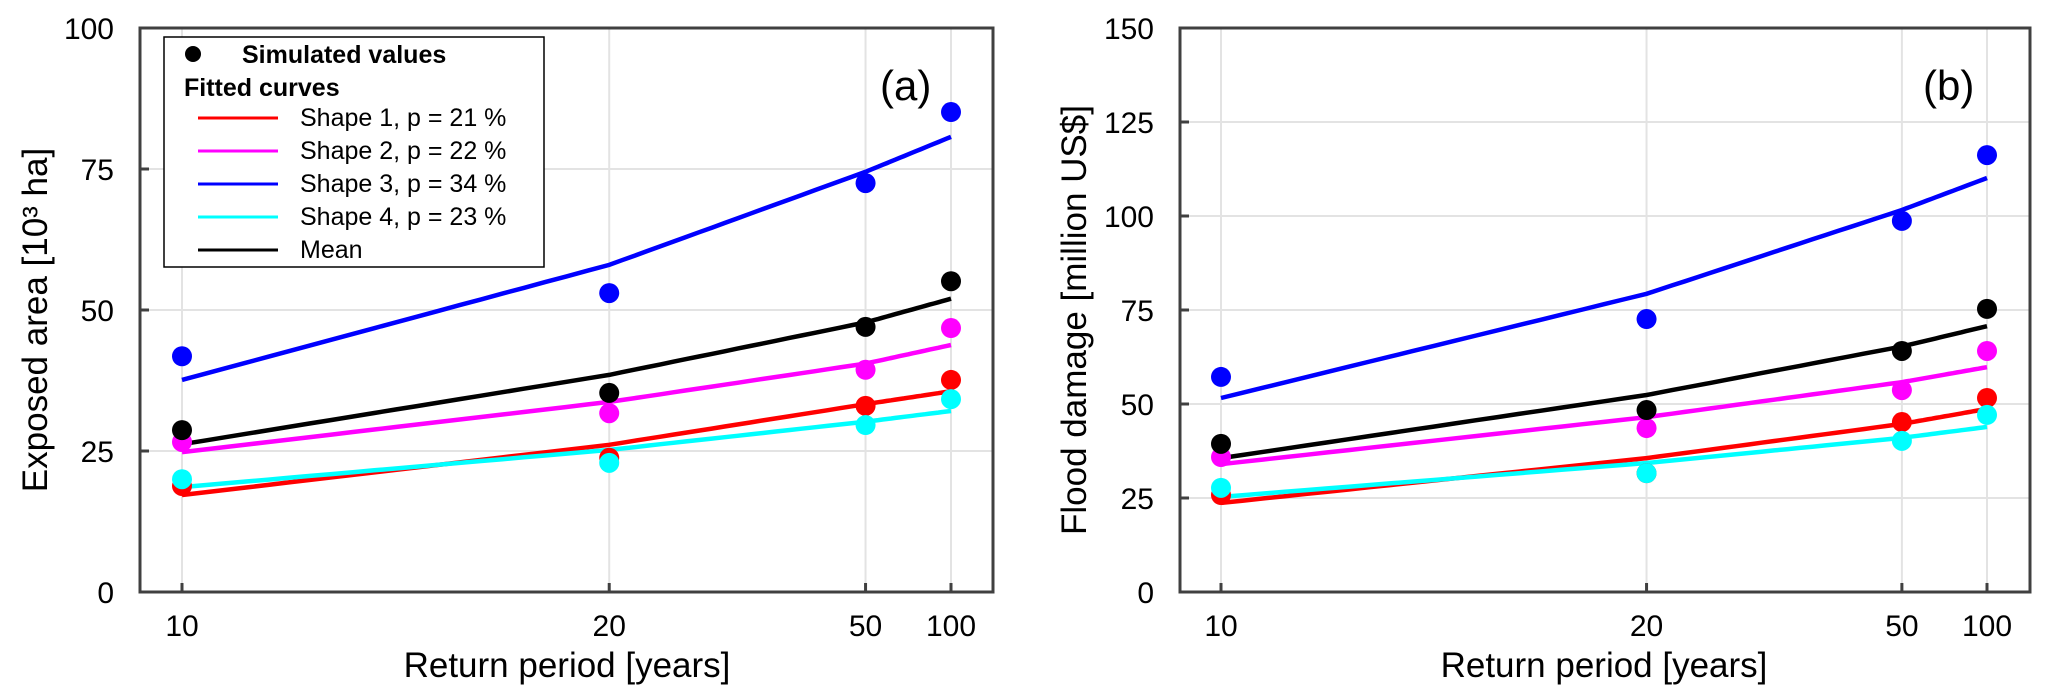 The height and width of the screenshot is (693, 2065). I want to click on y-axis-title-a: Exposed area [10³ ha], so click(35, 320).